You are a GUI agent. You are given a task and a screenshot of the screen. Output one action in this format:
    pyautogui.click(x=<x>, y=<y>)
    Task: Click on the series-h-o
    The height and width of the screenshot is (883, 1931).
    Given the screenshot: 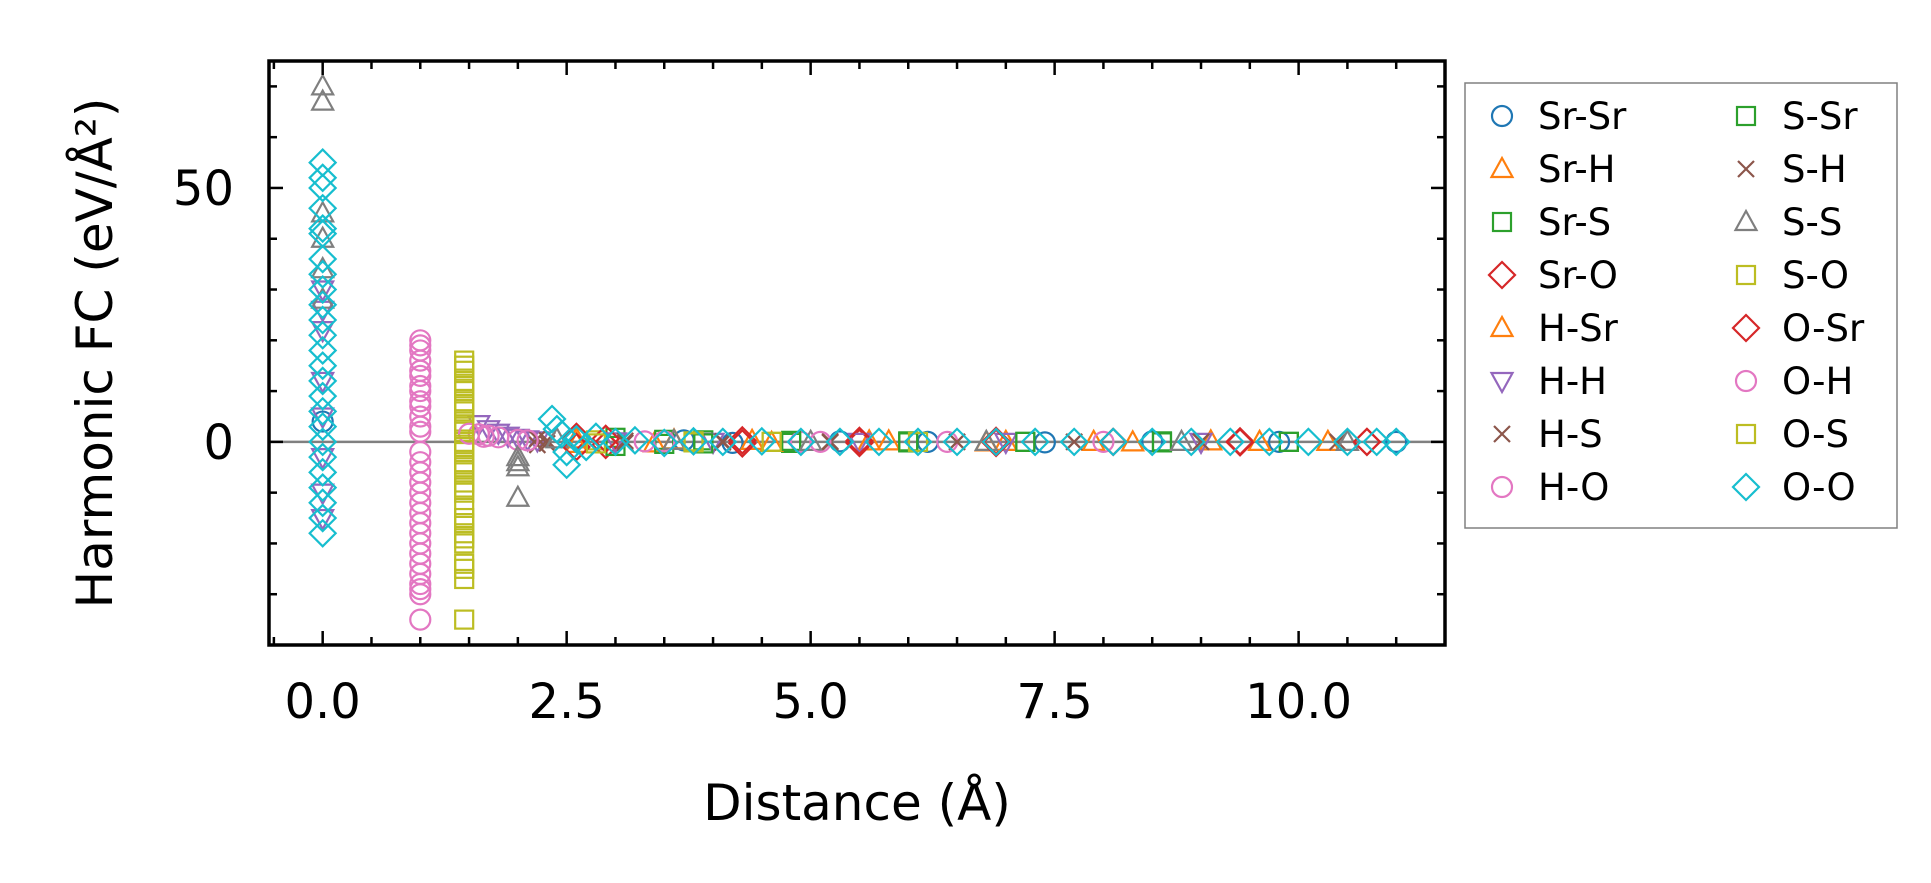 What is the action you would take?
    pyautogui.click(x=762, y=480)
    